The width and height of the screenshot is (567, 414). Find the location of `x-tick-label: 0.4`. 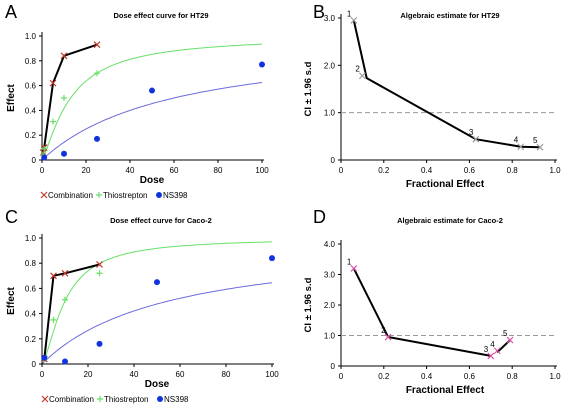

x-tick-label: 0.4 is located at coordinates (427, 376).